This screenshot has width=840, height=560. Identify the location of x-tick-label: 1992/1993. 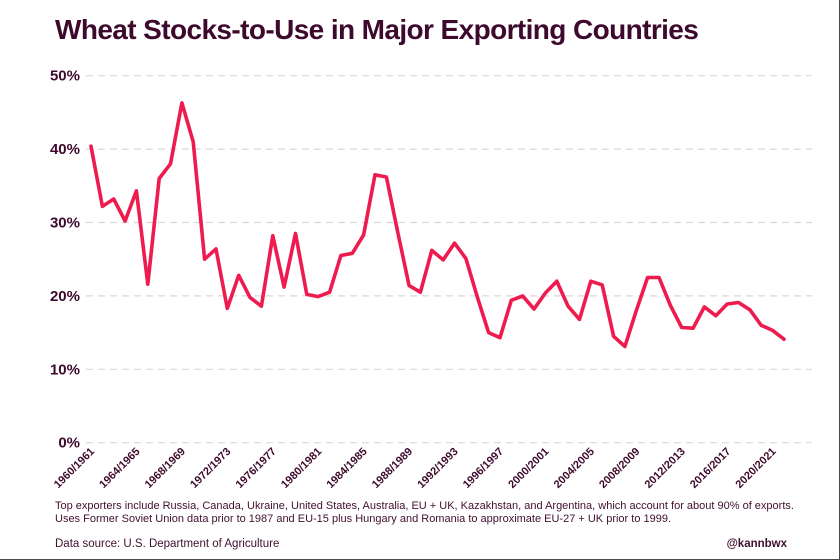
(437, 468).